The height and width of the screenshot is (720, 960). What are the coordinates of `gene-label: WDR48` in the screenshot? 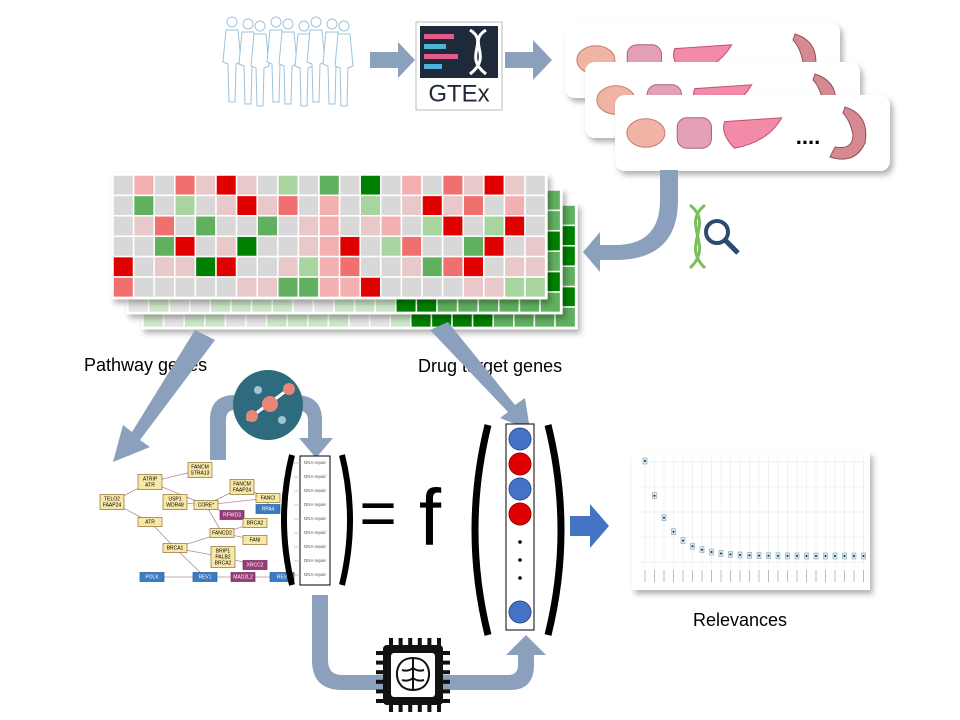 It's located at (175, 505).